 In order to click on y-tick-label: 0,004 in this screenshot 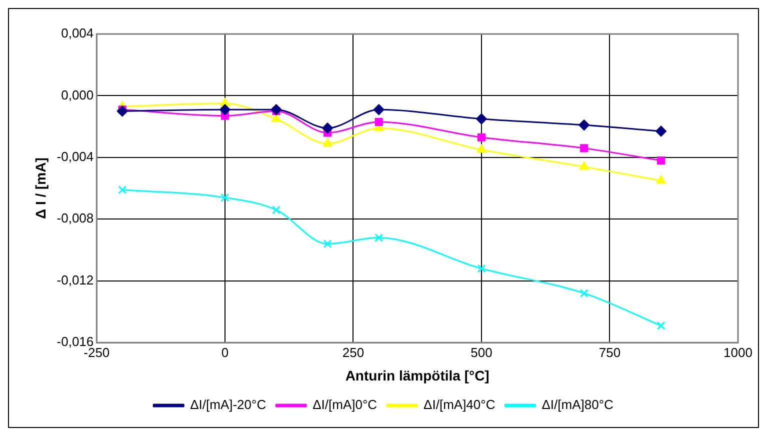, I will do `click(77, 33)`.